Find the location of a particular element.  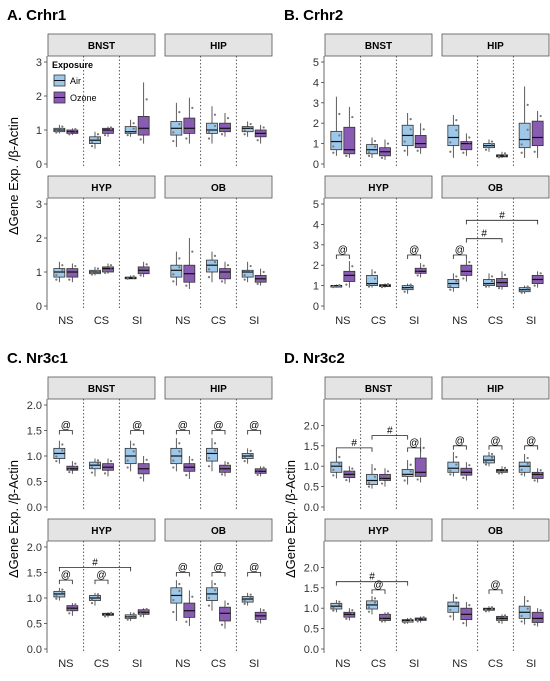

y-tick-label: 1 is located at coordinates (316, 287).